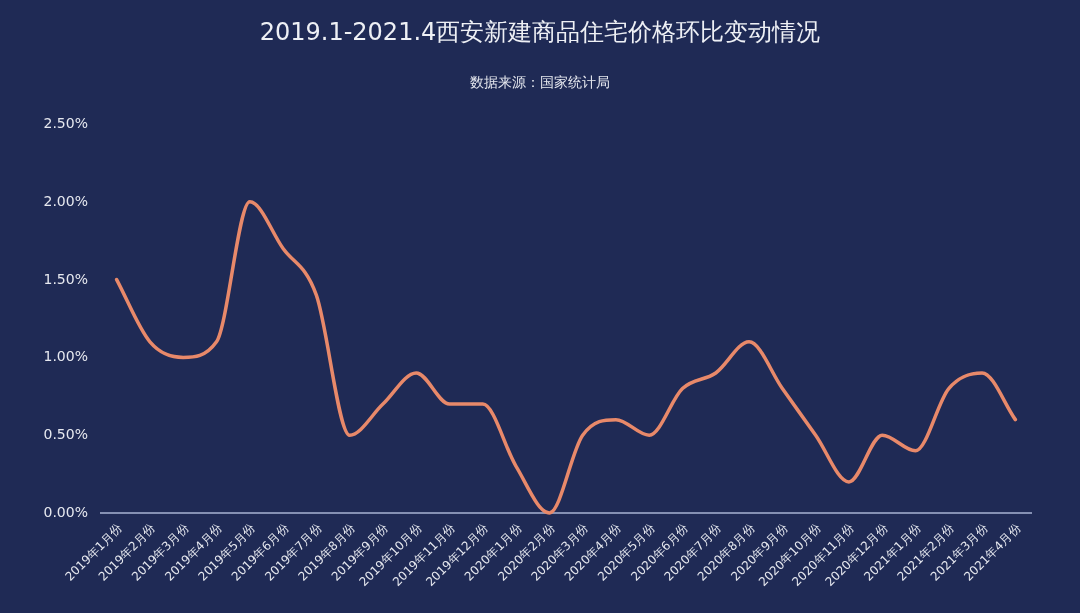 Image resolution: width=1080 pixels, height=613 pixels. I want to click on y-tick-label: 0.50%, so click(65, 434).